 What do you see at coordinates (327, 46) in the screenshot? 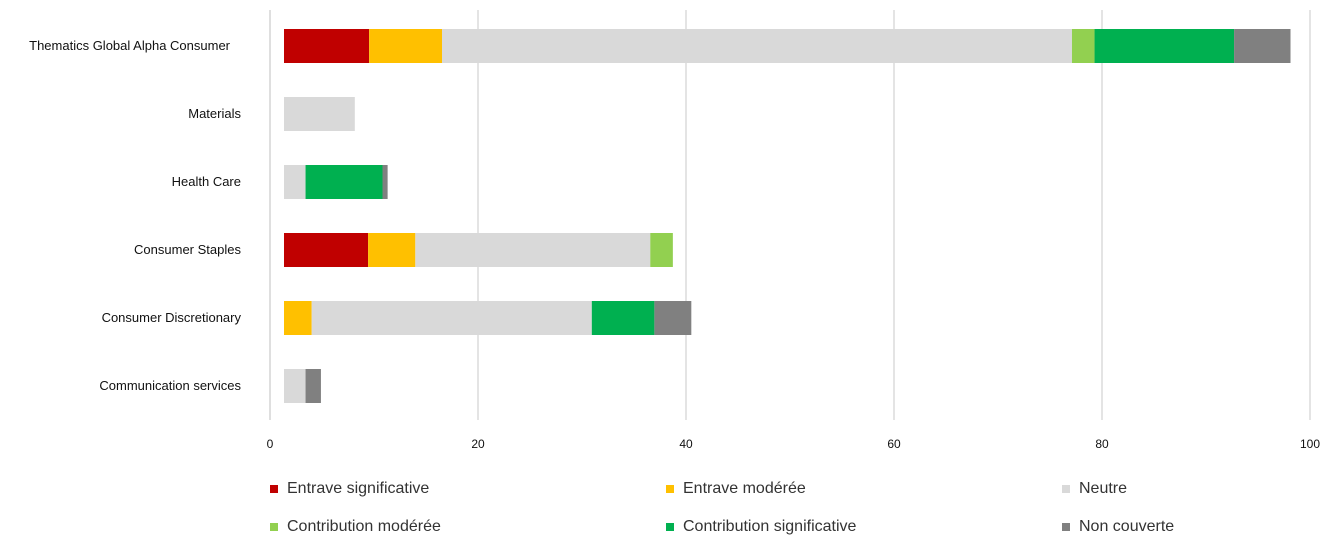
I see `bar-thematics-global-alpha-consumer-entrave-significative` at bounding box center [327, 46].